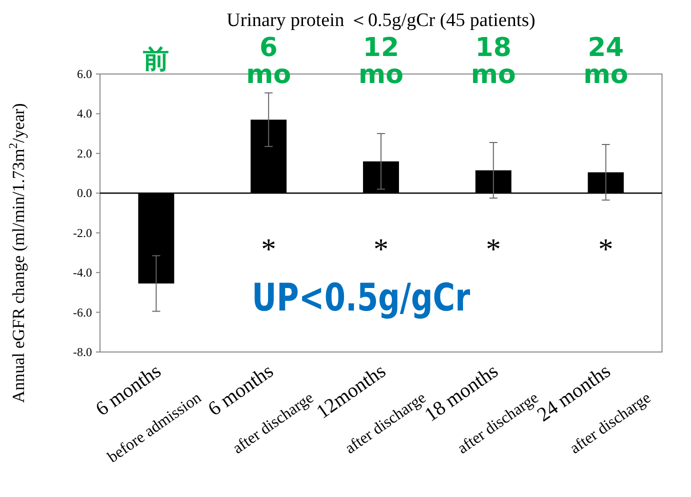  What do you see at coordinates (605, 61) in the screenshot?
I see `annotation: 24 mo` at bounding box center [605, 61].